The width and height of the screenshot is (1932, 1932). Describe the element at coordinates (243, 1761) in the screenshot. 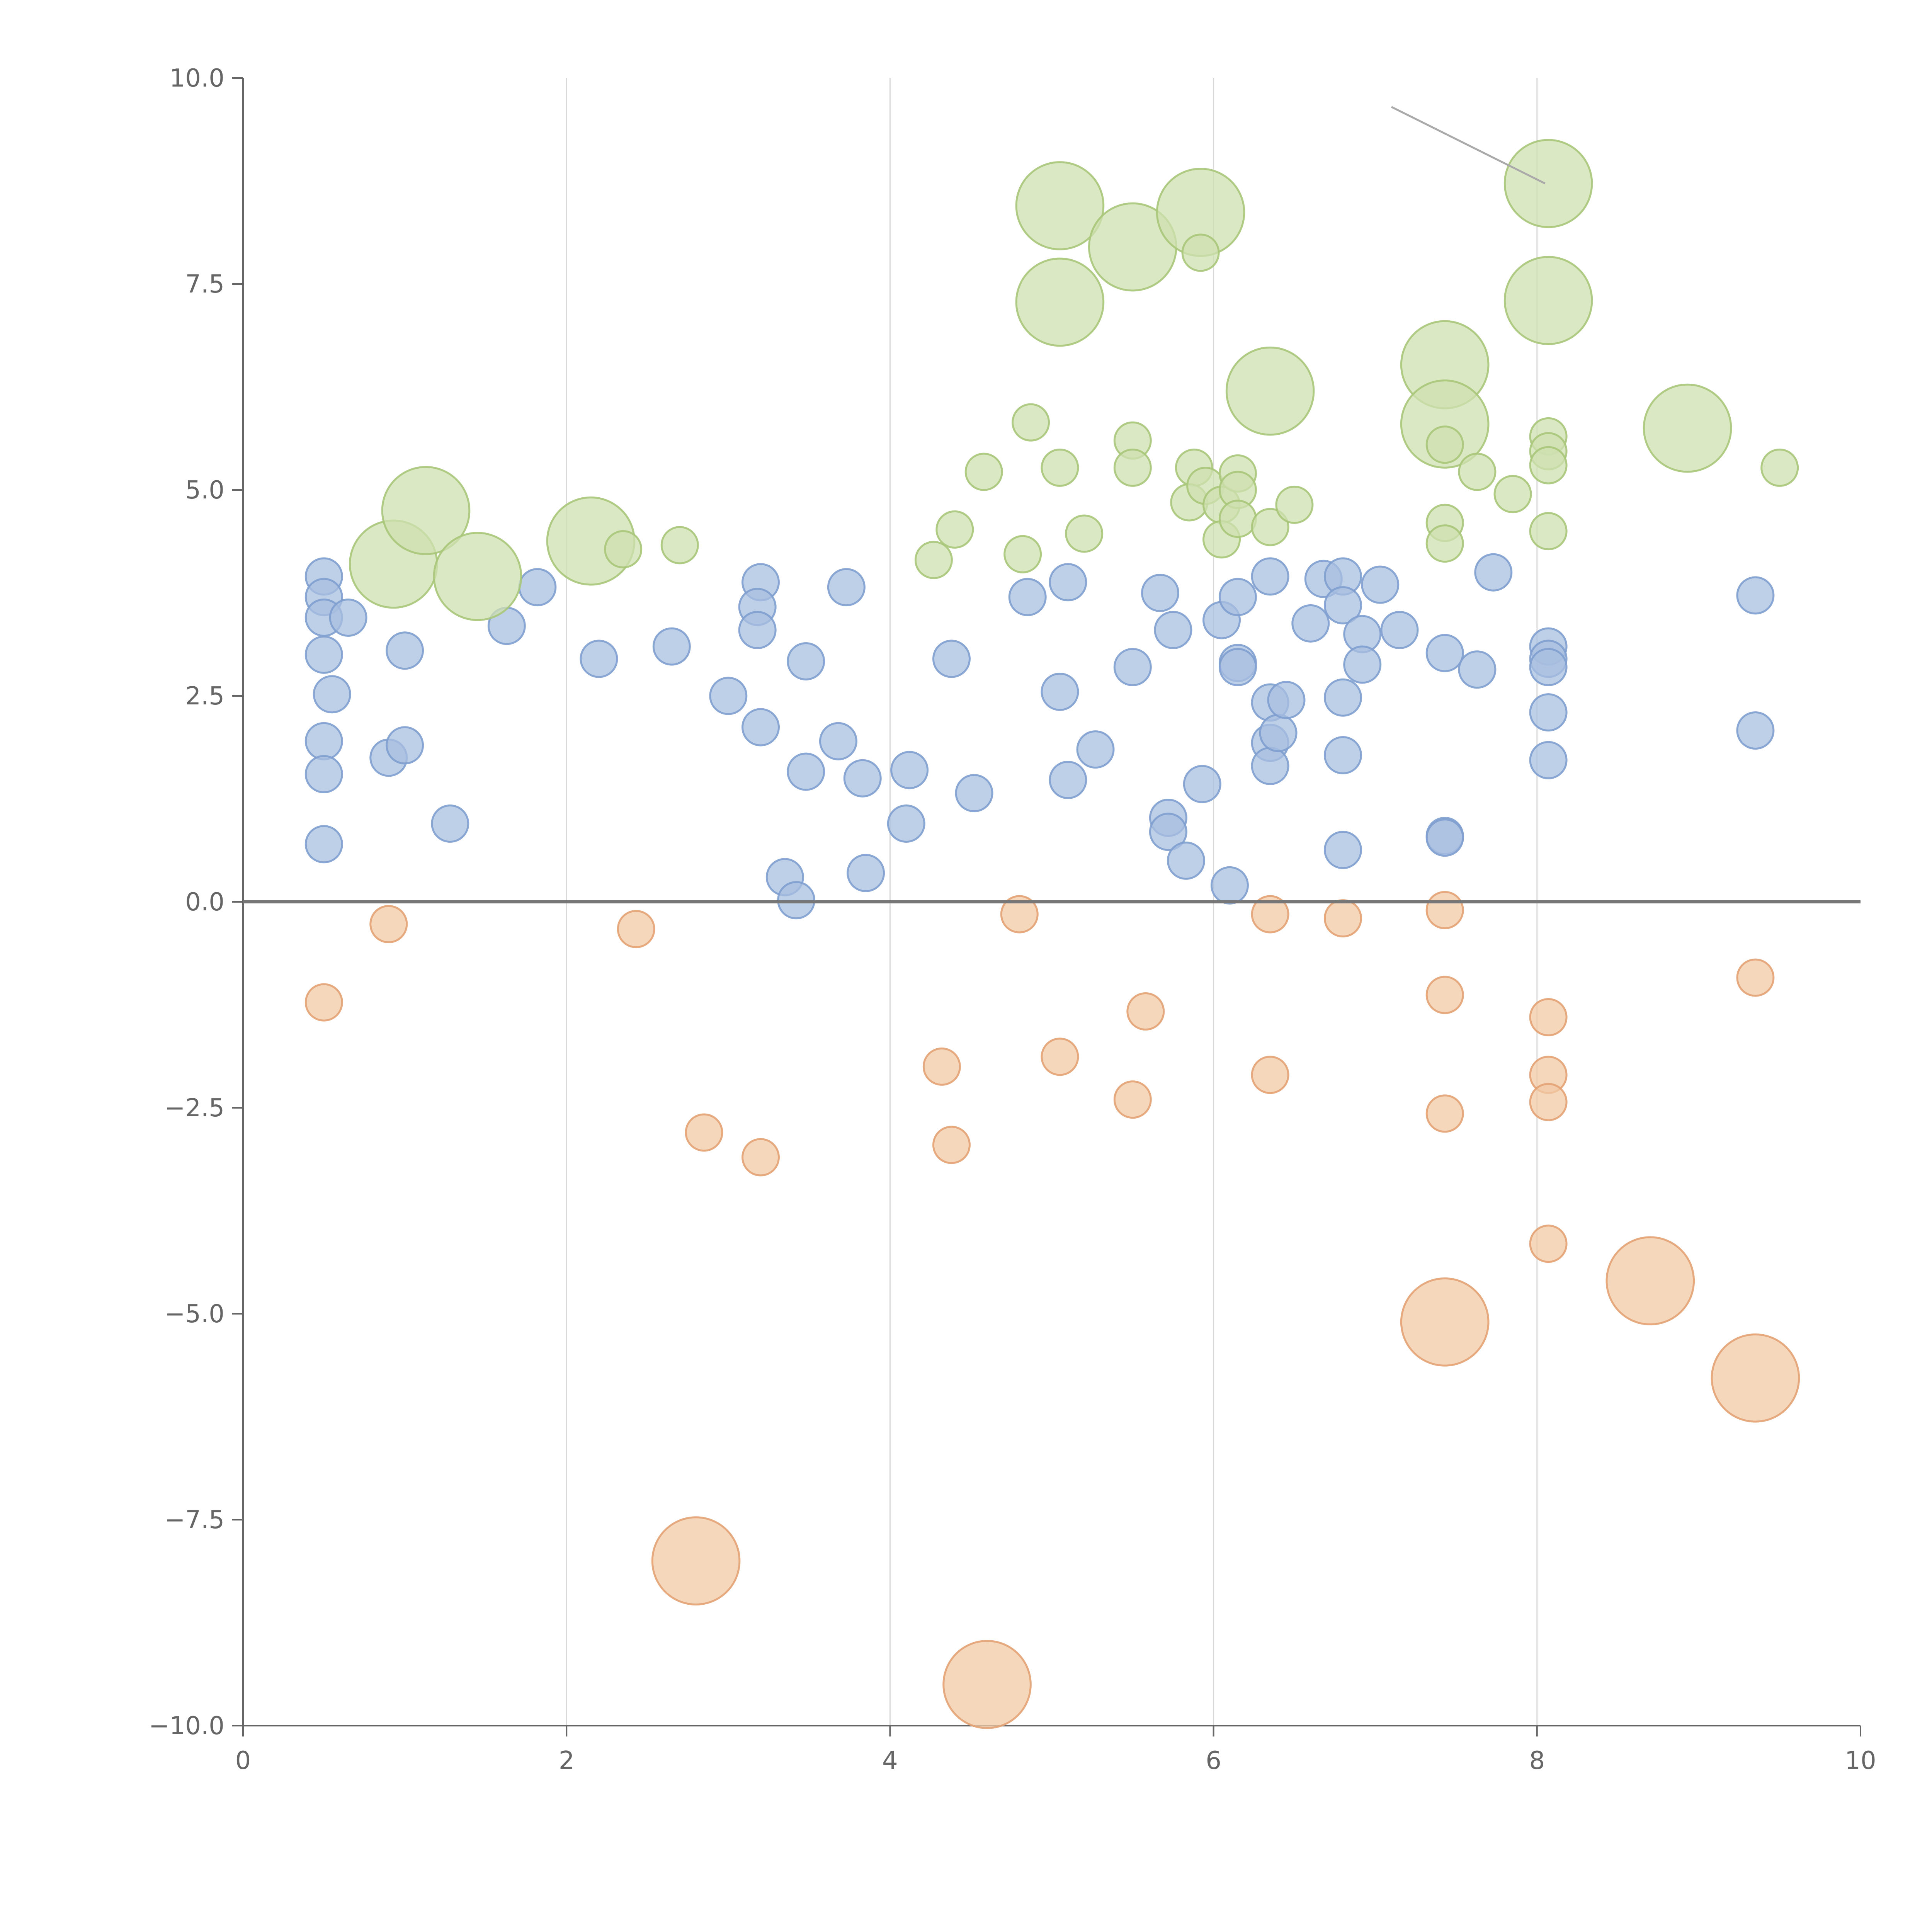

I see `x-tick-label-0: 0` at that location.